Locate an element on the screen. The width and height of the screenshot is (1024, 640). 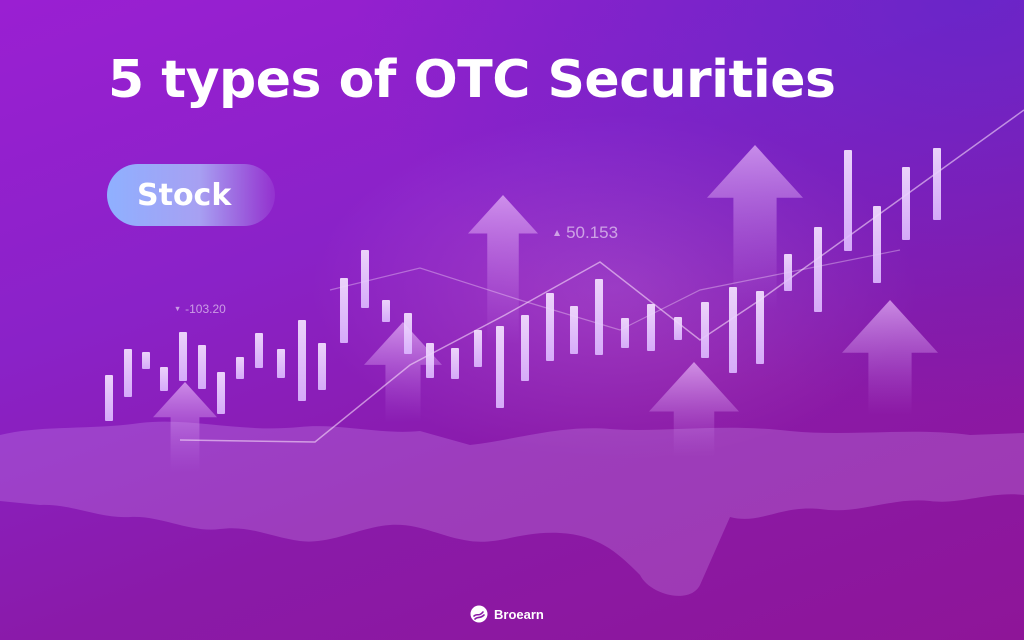
ticker-down-label: ▼ -103.20 is located at coordinates (200, 309).